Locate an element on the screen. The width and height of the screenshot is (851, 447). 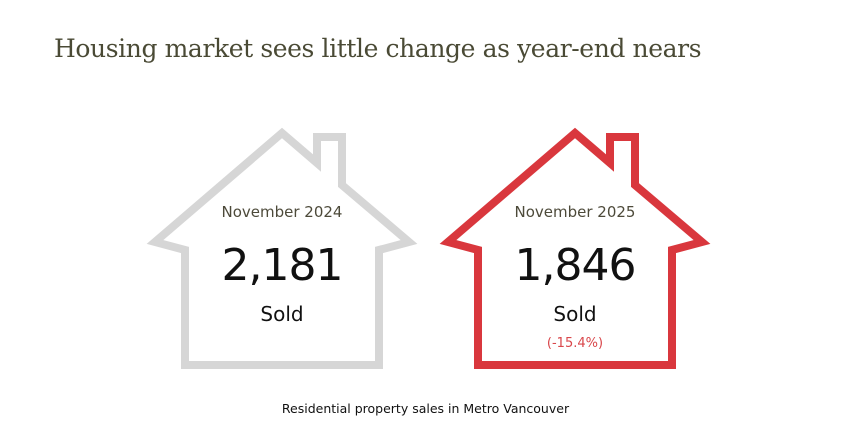
sold-label-2025: Sold is located at coordinates (574, 314).